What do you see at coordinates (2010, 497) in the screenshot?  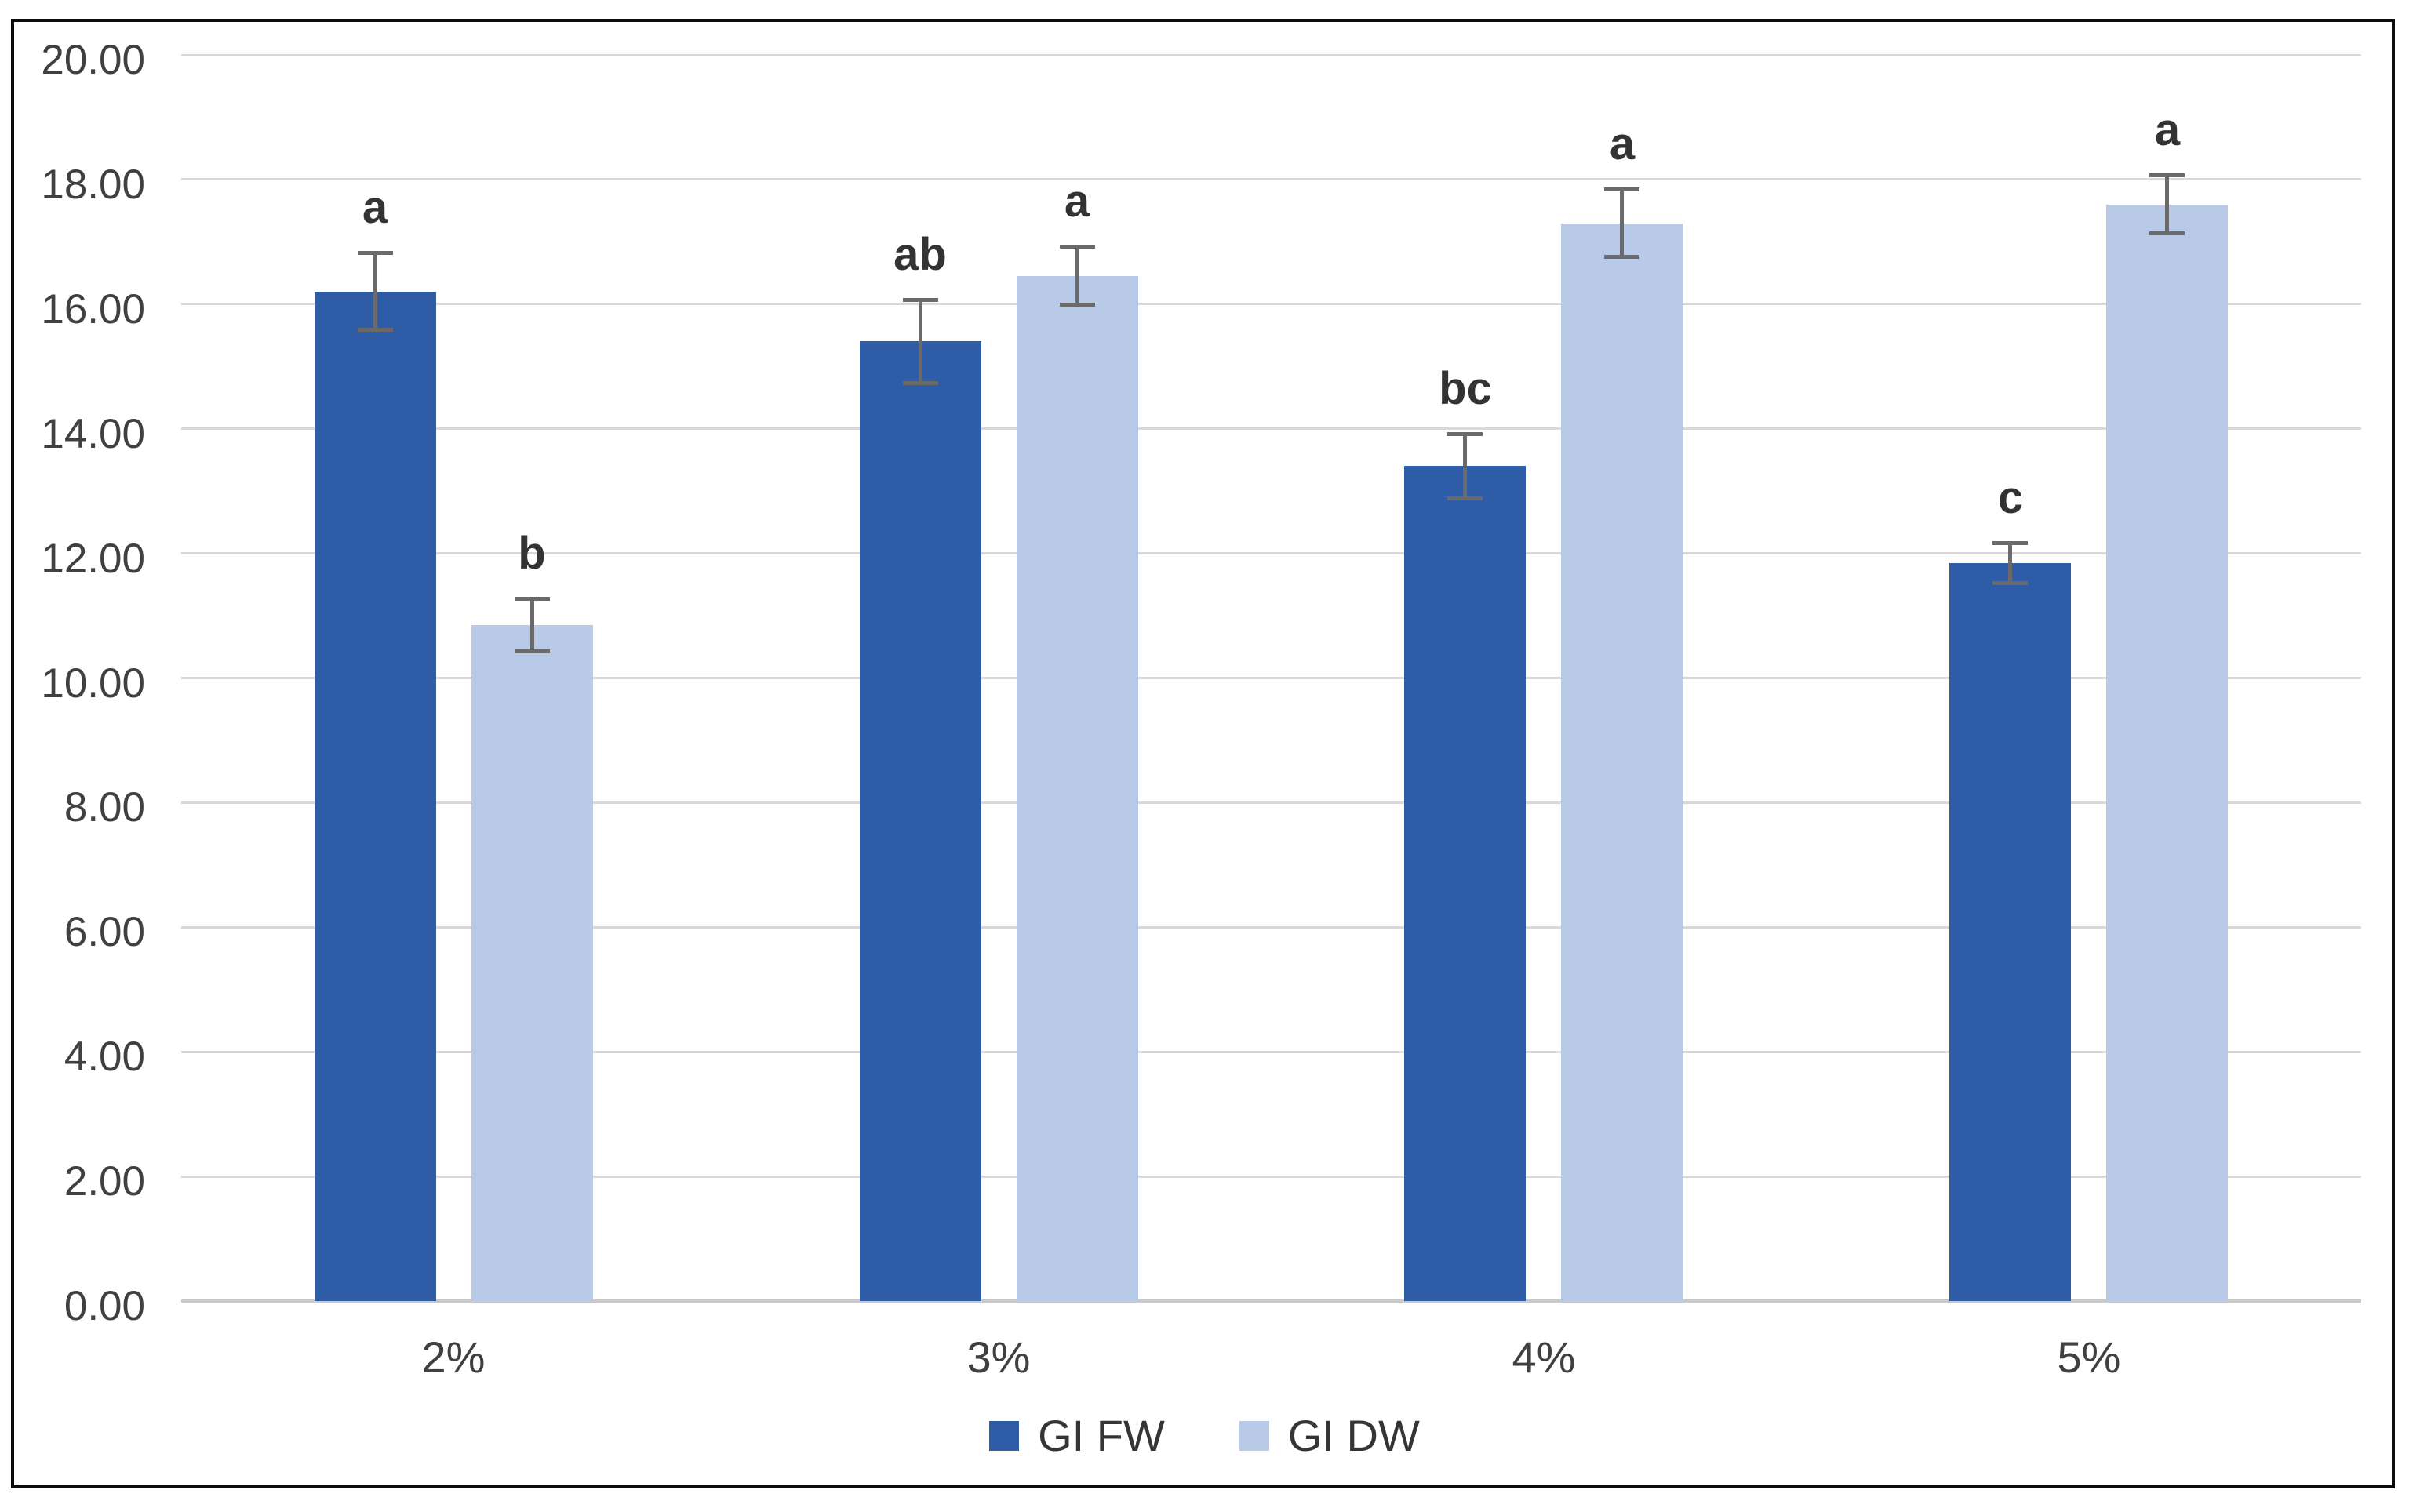 I see `significance-letter-gi-fw-5pct: c` at bounding box center [2010, 497].